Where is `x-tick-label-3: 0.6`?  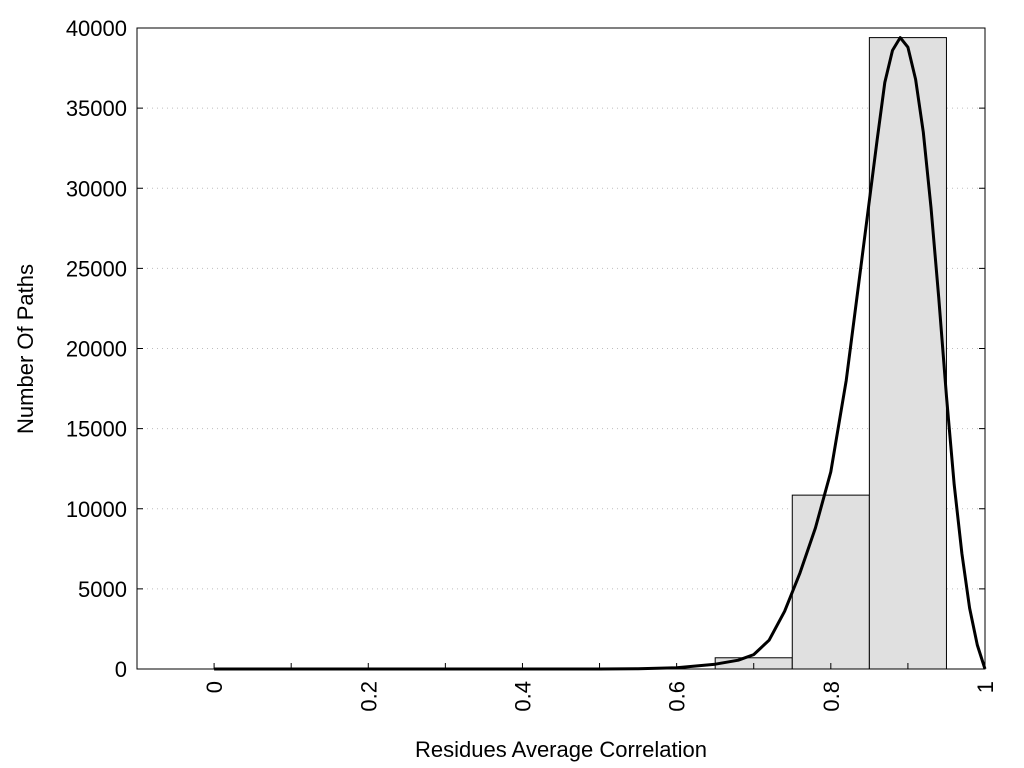 x-tick-label-3: 0.6 is located at coordinates (677, 696).